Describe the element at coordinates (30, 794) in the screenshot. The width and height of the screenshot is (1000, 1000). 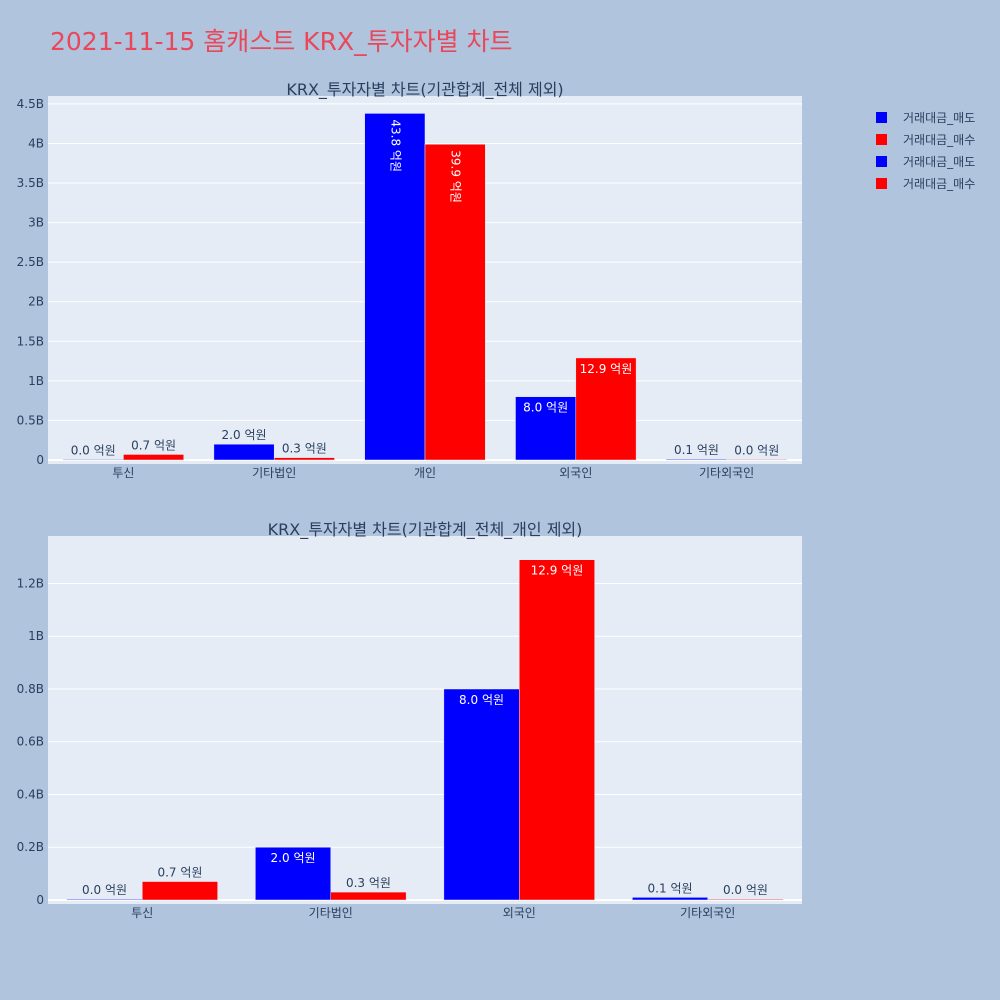
I see `y-tick-label: 0.4B` at that location.